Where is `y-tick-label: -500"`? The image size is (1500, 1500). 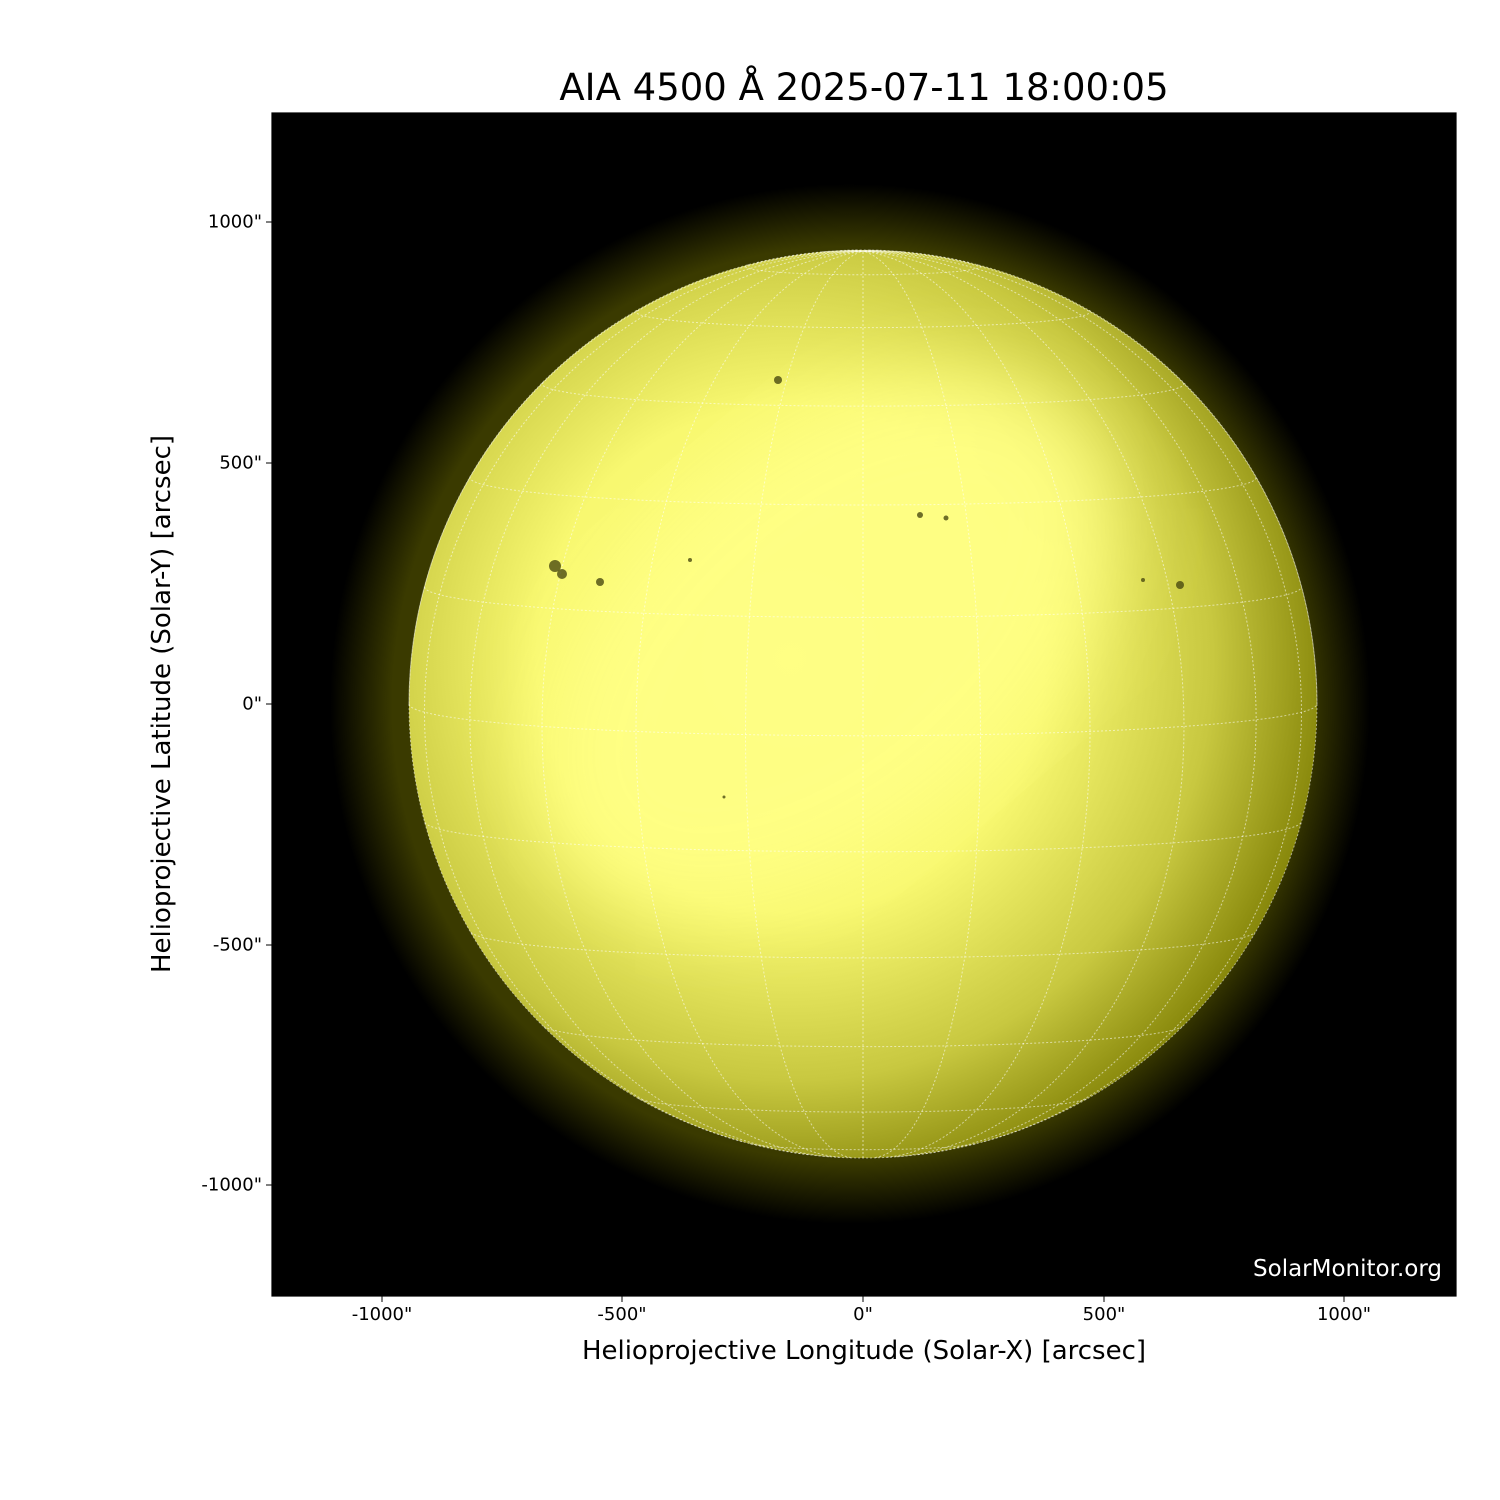 y-tick-label: -500" is located at coordinates (237, 945).